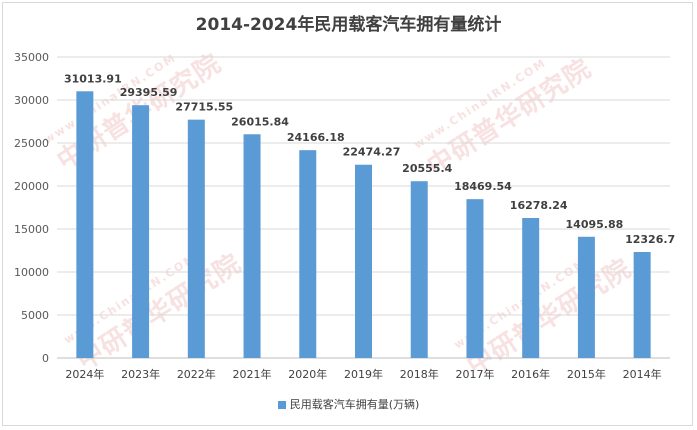 This screenshot has width=697, height=430. Describe the element at coordinates (372, 152) in the screenshot. I see `data-label: 22474.27` at that location.